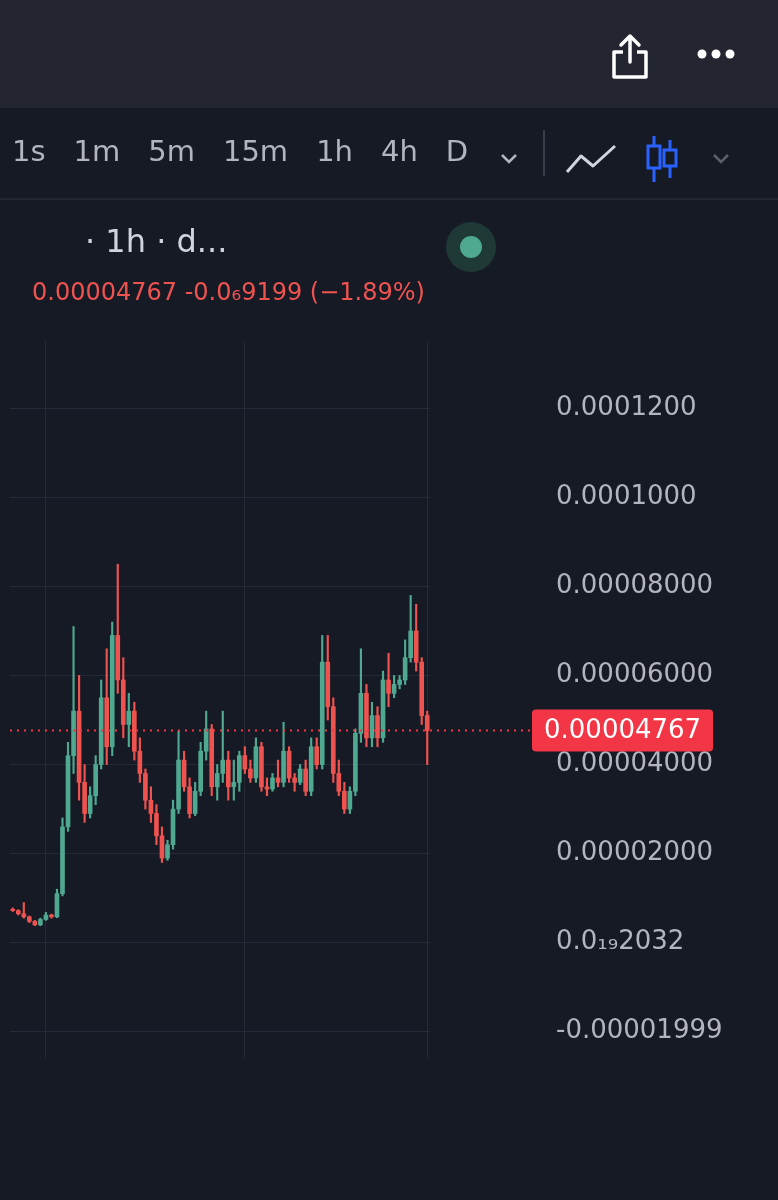 The image size is (778, 1200). Describe the element at coordinates (388, 680) in the screenshot. I see `candlestick` at that location.